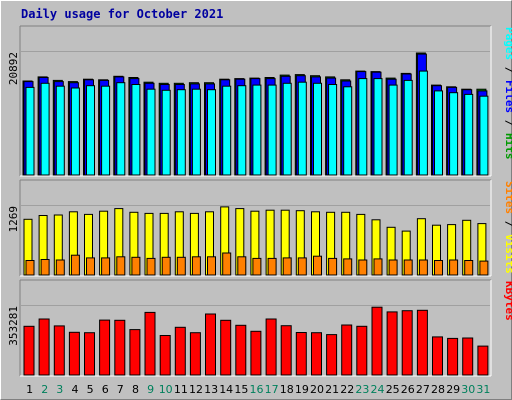 Image resolution: width=512 pixels, height=400 pixels. I want to click on day-label-2: 2, so click(44, 389).